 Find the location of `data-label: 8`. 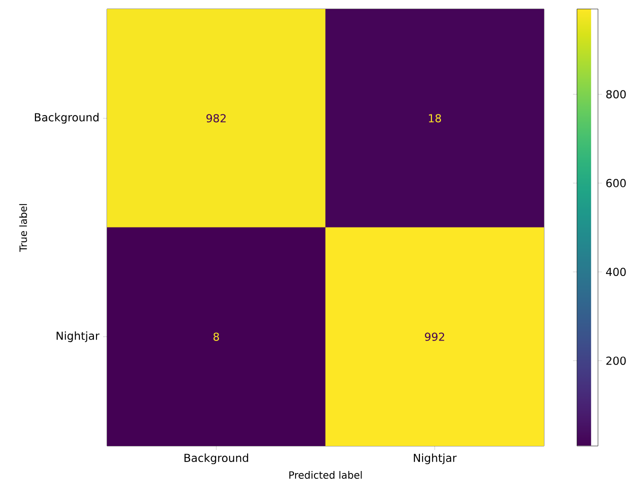

data-label: 8 is located at coordinates (216, 336).